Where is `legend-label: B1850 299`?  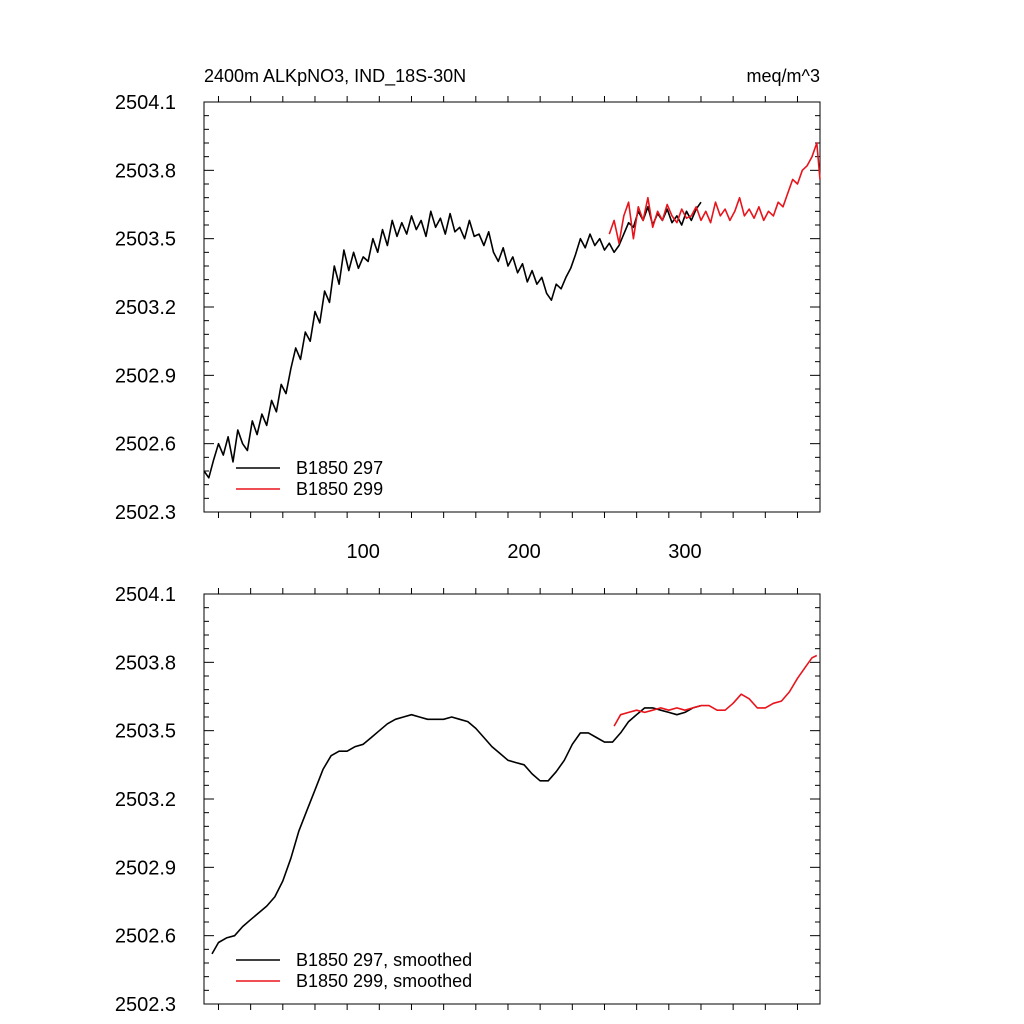
legend-label: B1850 299 is located at coordinates (339, 489).